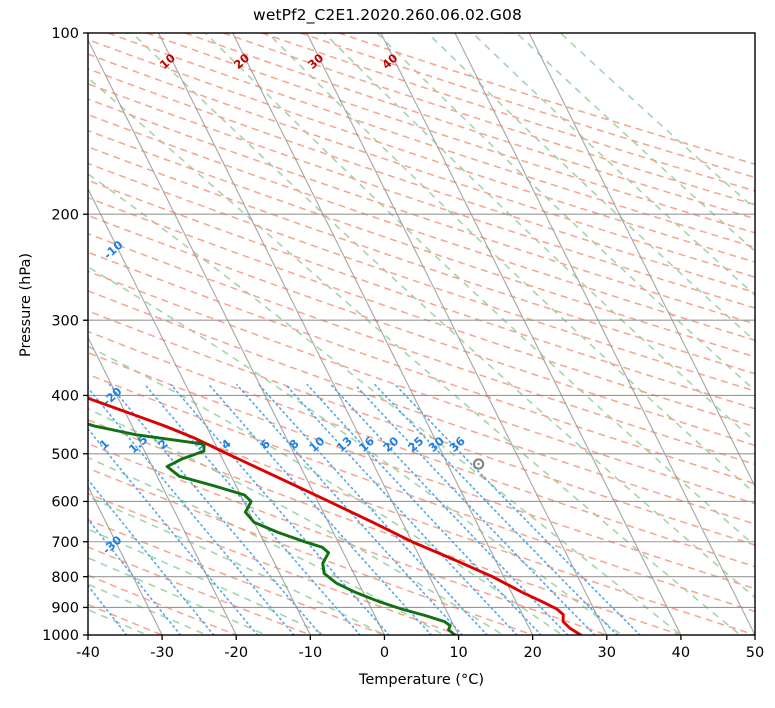 The height and width of the screenshot is (708, 775). I want to click on y-tick-label: 300, so click(65, 321).